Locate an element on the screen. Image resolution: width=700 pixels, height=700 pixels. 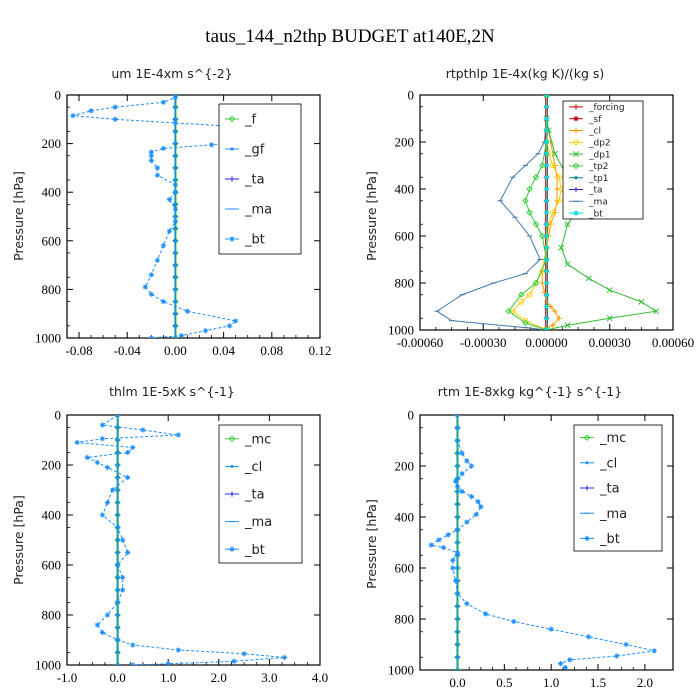
series-line is located at coordinates (602, 212).